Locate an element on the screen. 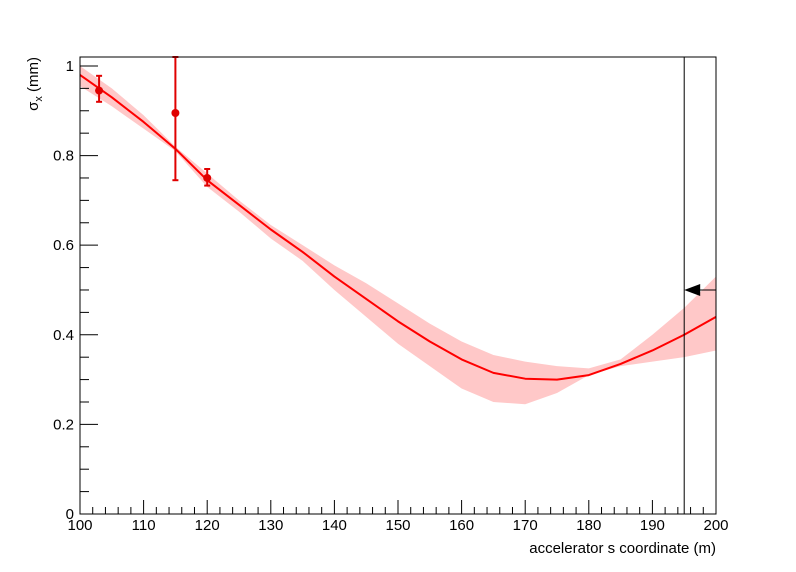 The image size is (796, 572). x-tick-label: 170 is located at coordinates (525, 525).